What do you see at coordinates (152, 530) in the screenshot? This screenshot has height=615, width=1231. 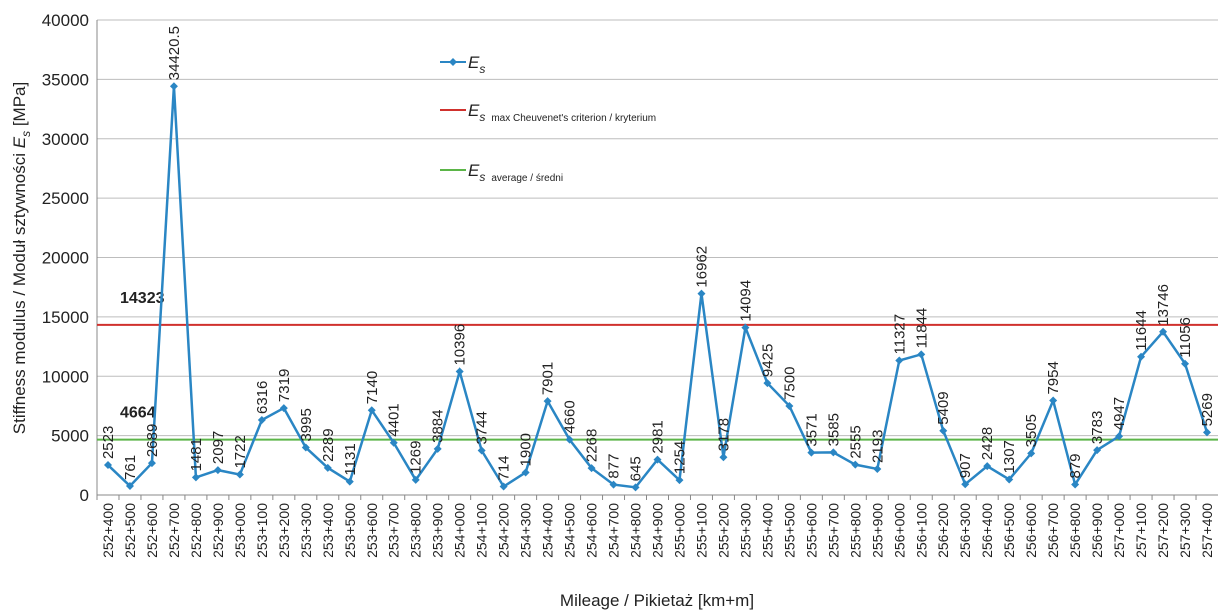 I see `x-tick-label: 252+600` at bounding box center [152, 530].